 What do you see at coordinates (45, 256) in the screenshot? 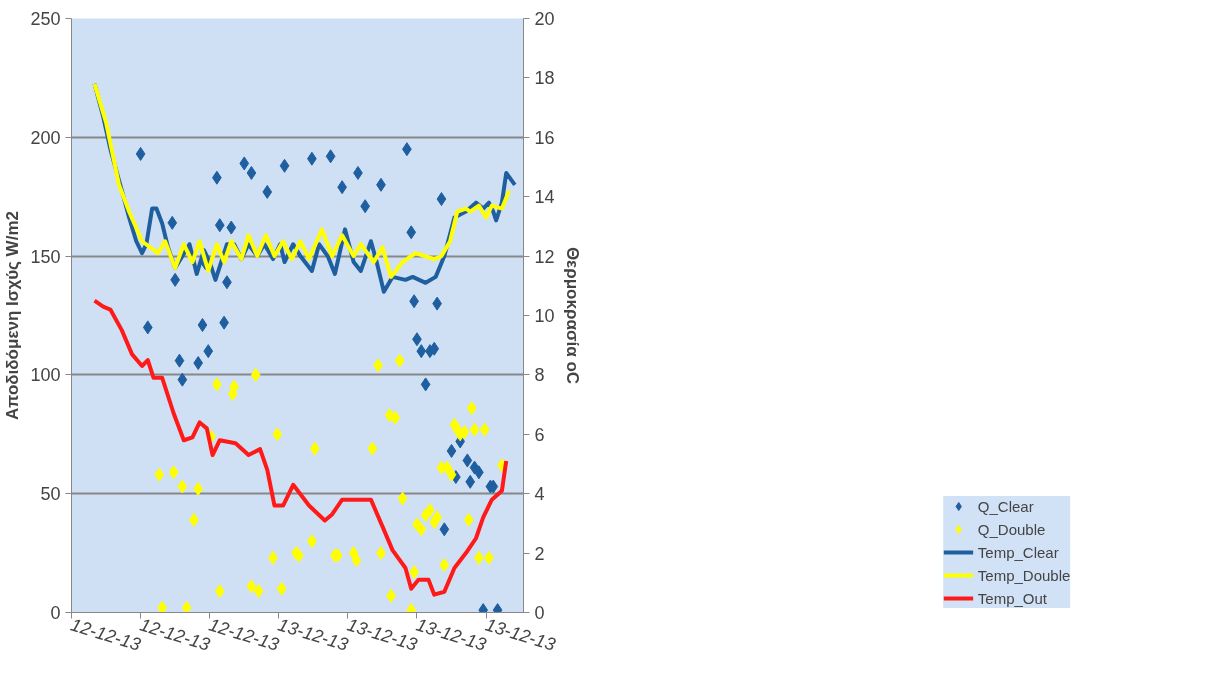
I see `y-tick-label: 150` at bounding box center [45, 256].